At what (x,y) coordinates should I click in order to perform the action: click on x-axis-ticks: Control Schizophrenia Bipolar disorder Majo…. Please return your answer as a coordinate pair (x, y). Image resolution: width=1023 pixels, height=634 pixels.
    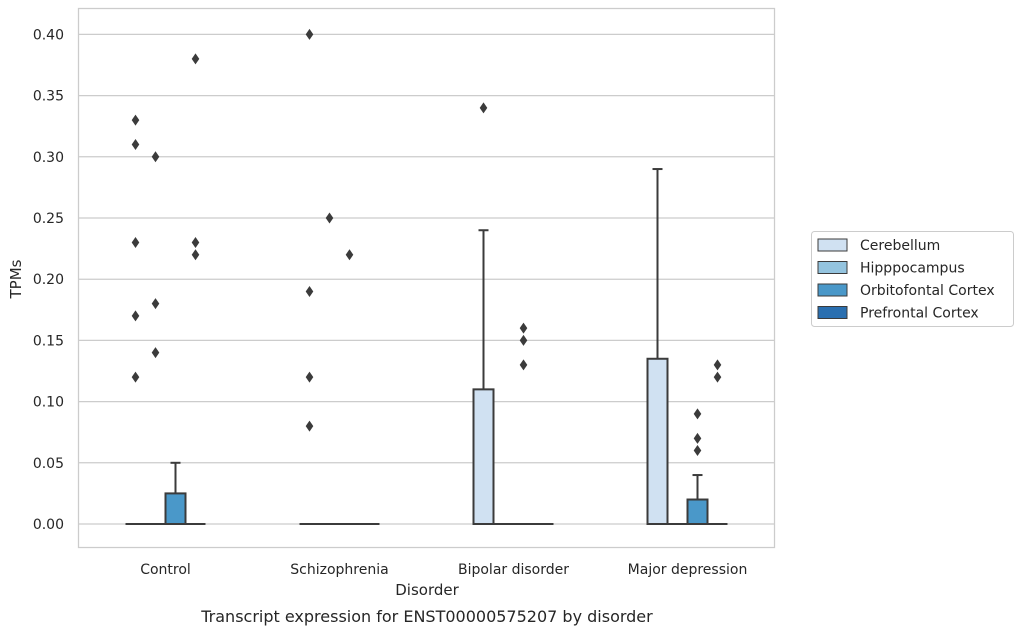
    Looking at the image, I should click on (443, 570).